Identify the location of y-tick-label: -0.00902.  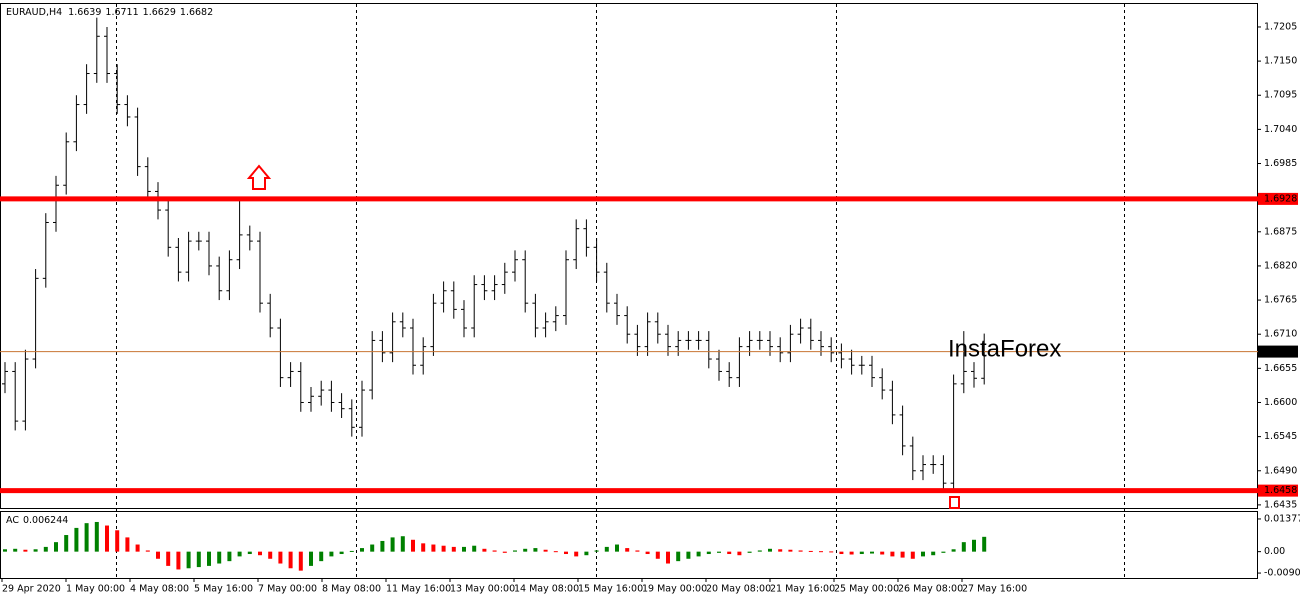
(1282, 573).